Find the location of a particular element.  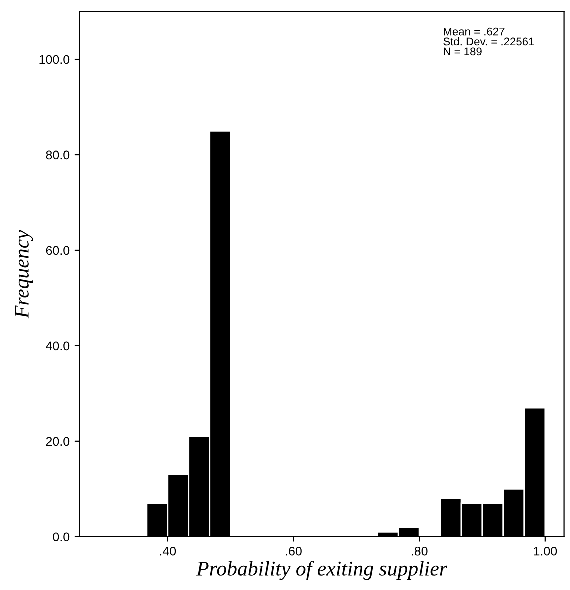

annotation: Mean = .627 Std. Dev. = .22561 N = 189 is located at coordinates (489, 42).